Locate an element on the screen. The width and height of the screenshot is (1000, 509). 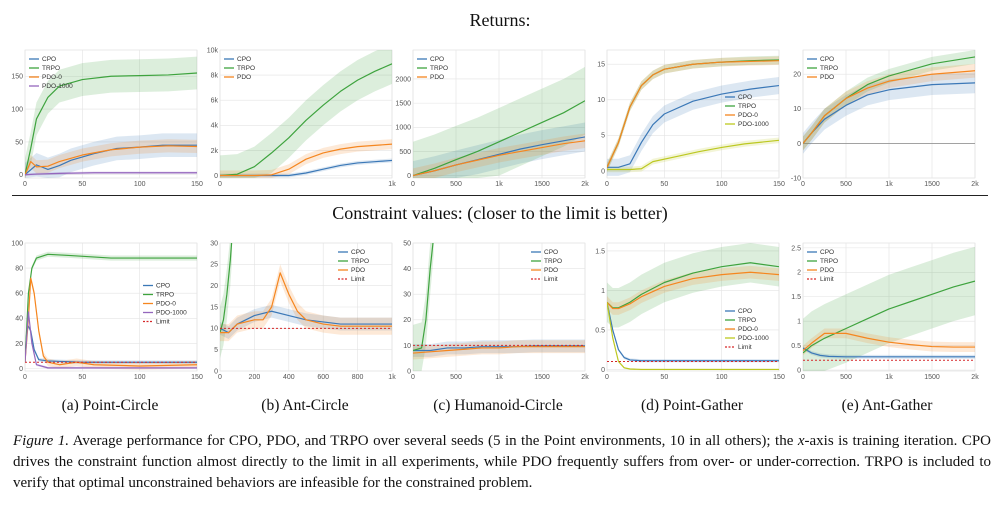
band-cpo is located at coordinates (499, 150).